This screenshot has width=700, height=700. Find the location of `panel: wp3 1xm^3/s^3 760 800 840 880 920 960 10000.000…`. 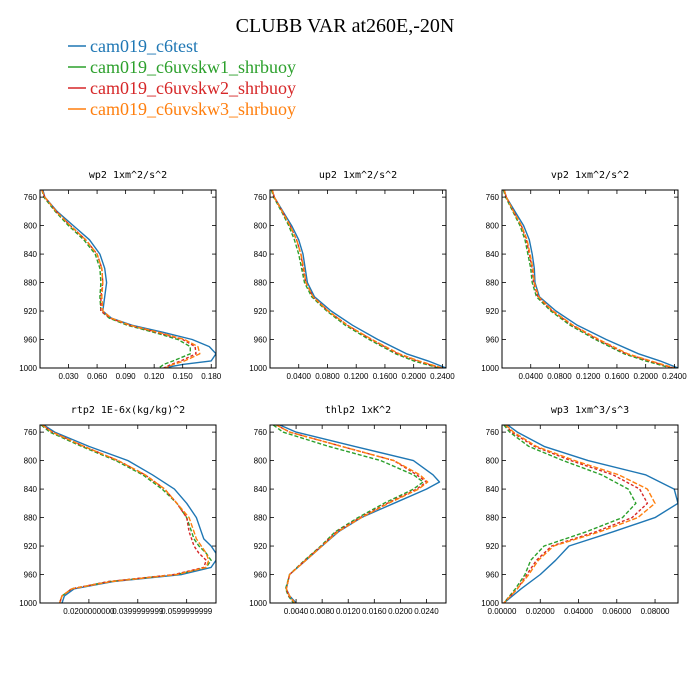

panel: wp3 1xm^3/s^3 760 800 840 880 920 960 10000.000… is located at coordinates (580, 510).